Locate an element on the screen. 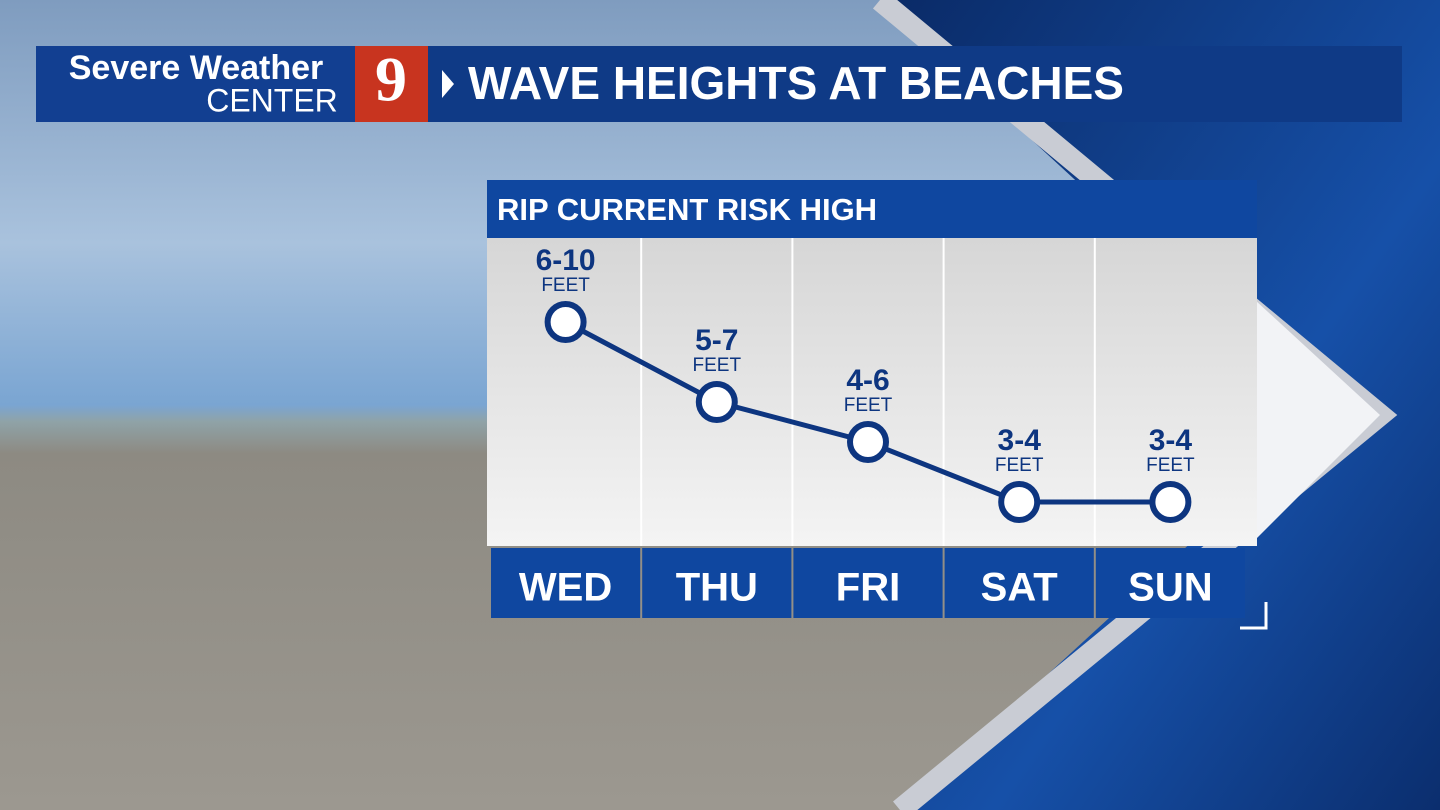 The height and width of the screenshot is (810, 1440). channel-box is located at coordinates (391, 84).